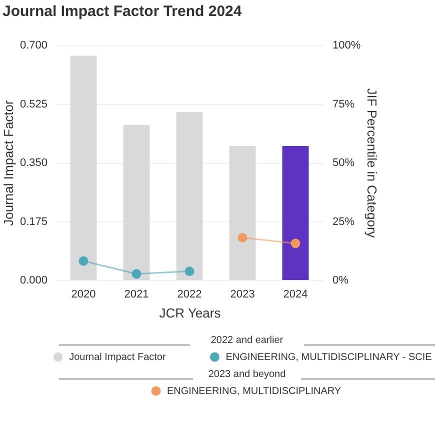 Image resolution: width=447 pixels, height=448 pixels. Describe the element at coordinates (372, 163) in the screenshot. I see `y2-axis-title: JIF Percentile in Category` at that location.